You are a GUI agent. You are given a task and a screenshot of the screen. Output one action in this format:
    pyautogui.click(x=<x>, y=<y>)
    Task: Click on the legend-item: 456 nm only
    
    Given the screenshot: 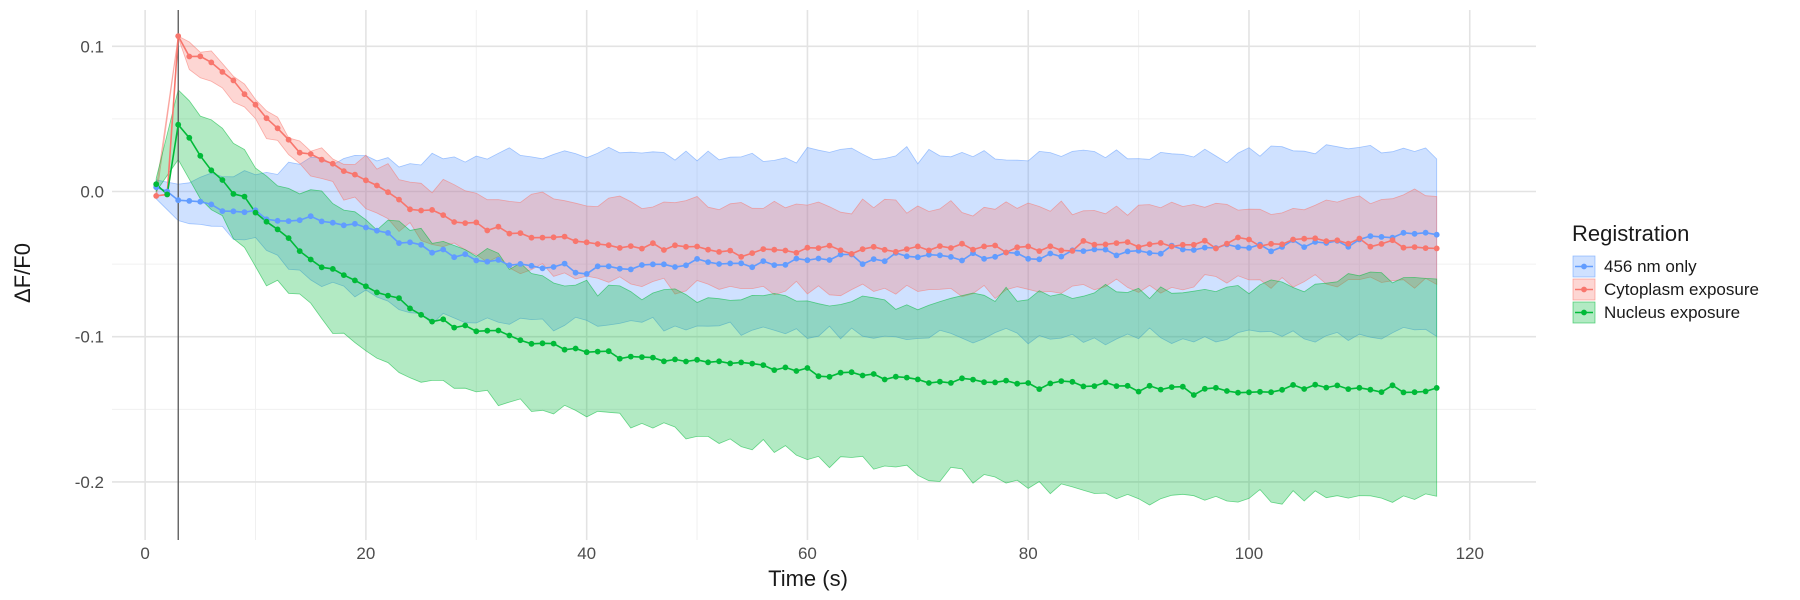 What is the action you would take?
    pyautogui.click(x=1634, y=266)
    